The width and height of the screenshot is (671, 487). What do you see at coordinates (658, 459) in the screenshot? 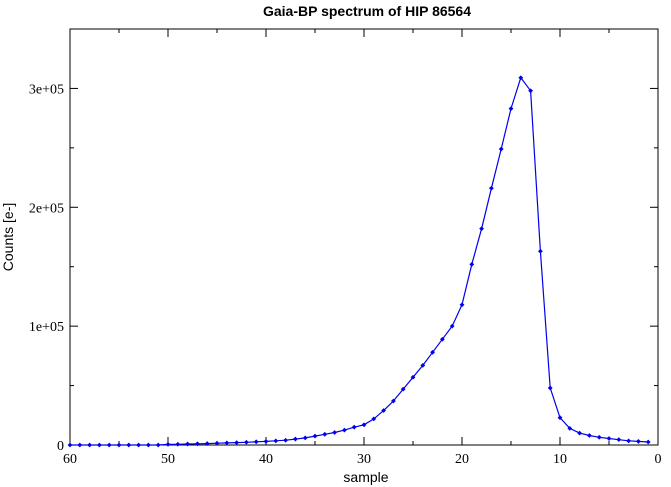
I see `x-tick-label: 0` at bounding box center [658, 459].